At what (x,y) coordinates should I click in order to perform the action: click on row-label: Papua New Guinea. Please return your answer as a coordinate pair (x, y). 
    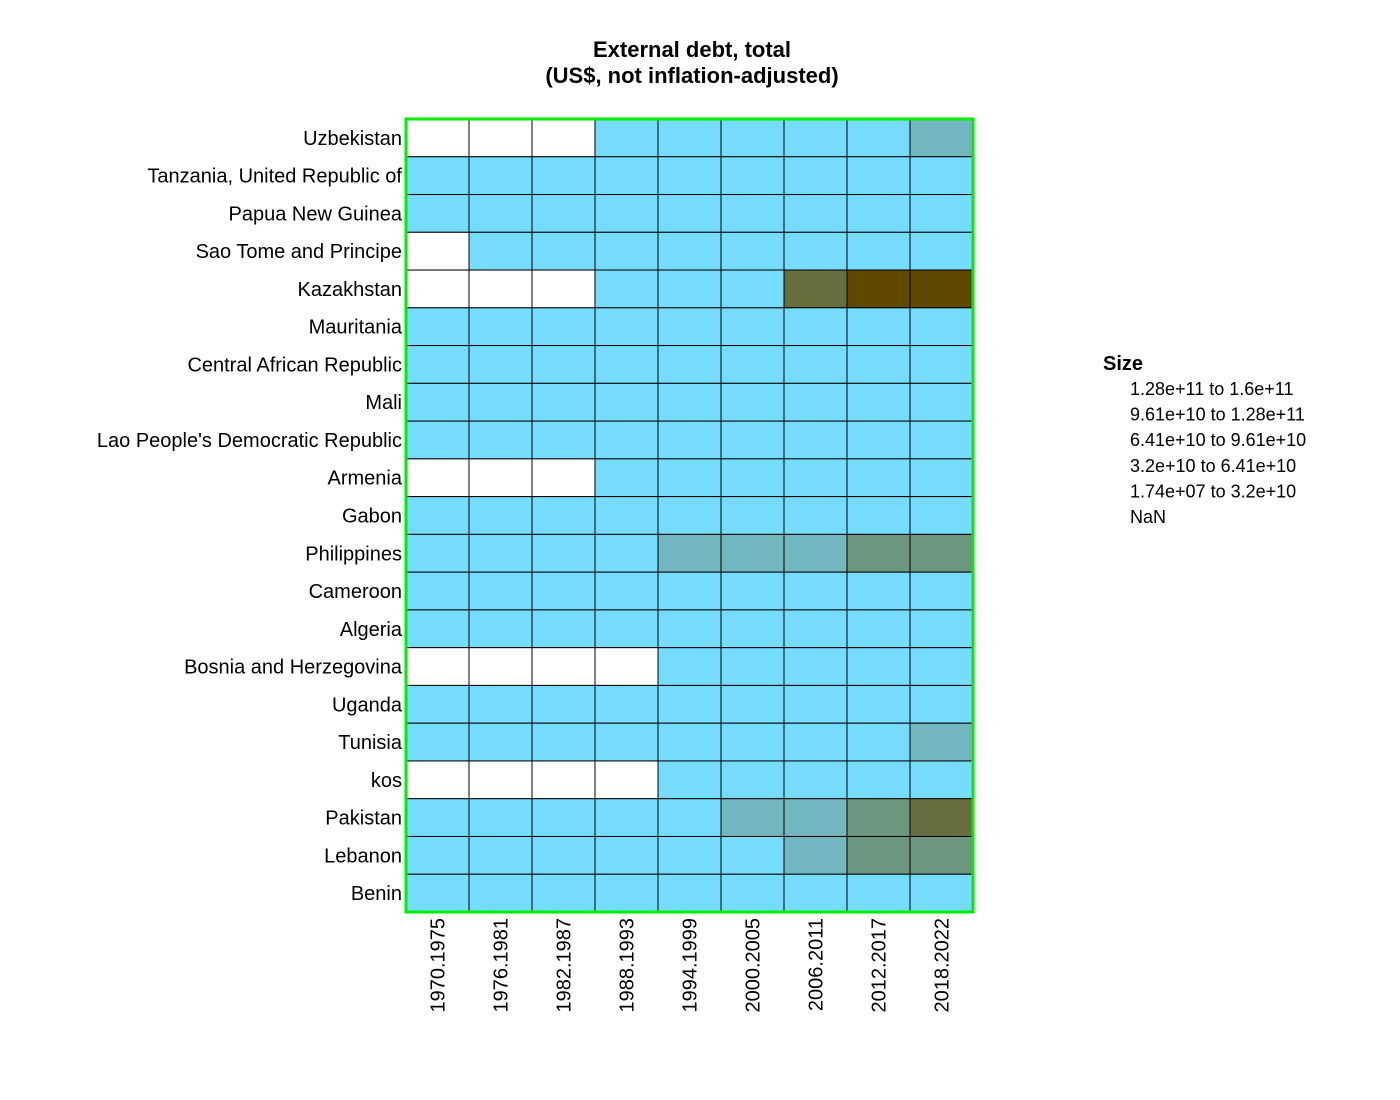
    Looking at the image, I should click on (316, 214).